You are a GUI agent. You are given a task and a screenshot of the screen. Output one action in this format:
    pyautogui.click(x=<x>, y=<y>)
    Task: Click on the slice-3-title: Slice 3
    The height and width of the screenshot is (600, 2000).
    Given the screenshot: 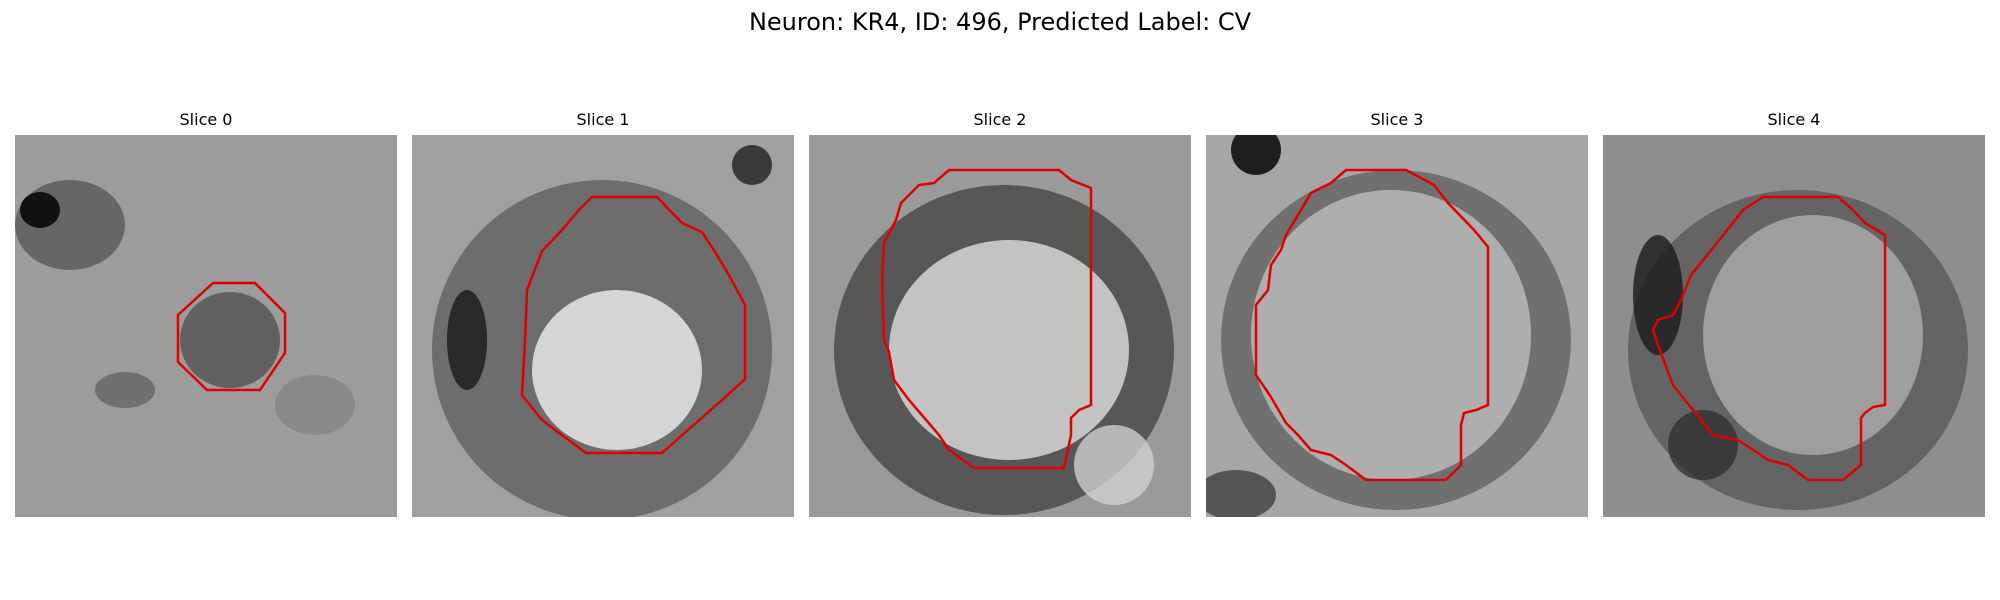 What is the action you would take?
    pyautogui.click(x=1397, y=119)
    